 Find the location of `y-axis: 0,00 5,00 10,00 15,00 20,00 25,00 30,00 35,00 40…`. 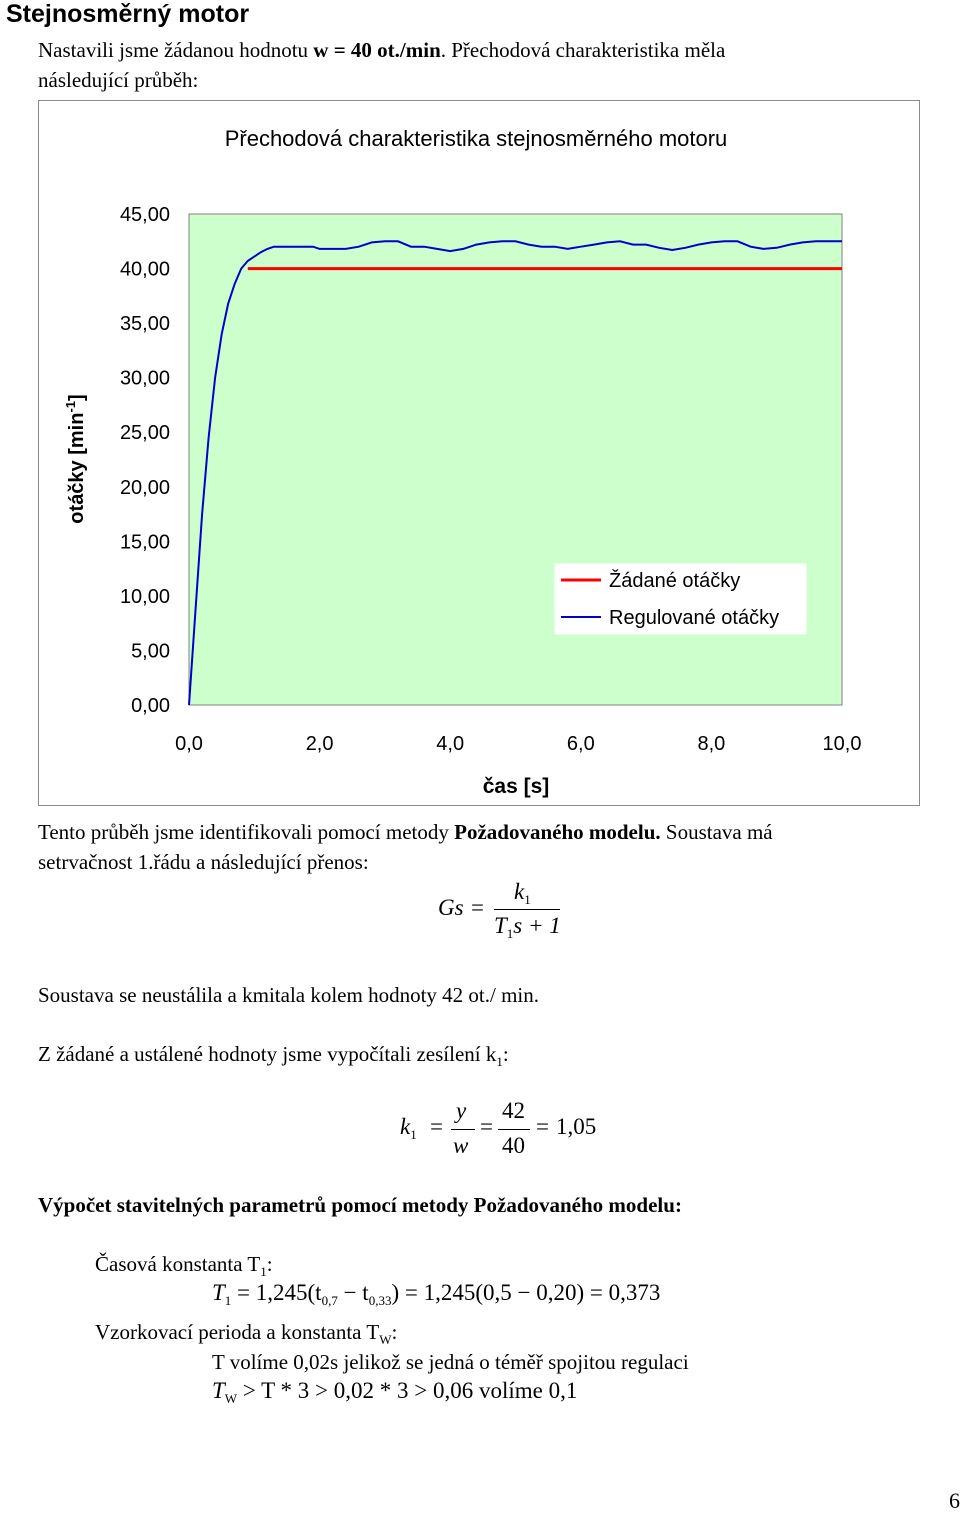

y-axis: 0,00 5,00 10,00 15,00 20,00 25,00 30,00 35,00 40… is located at coordinates (145, 460).